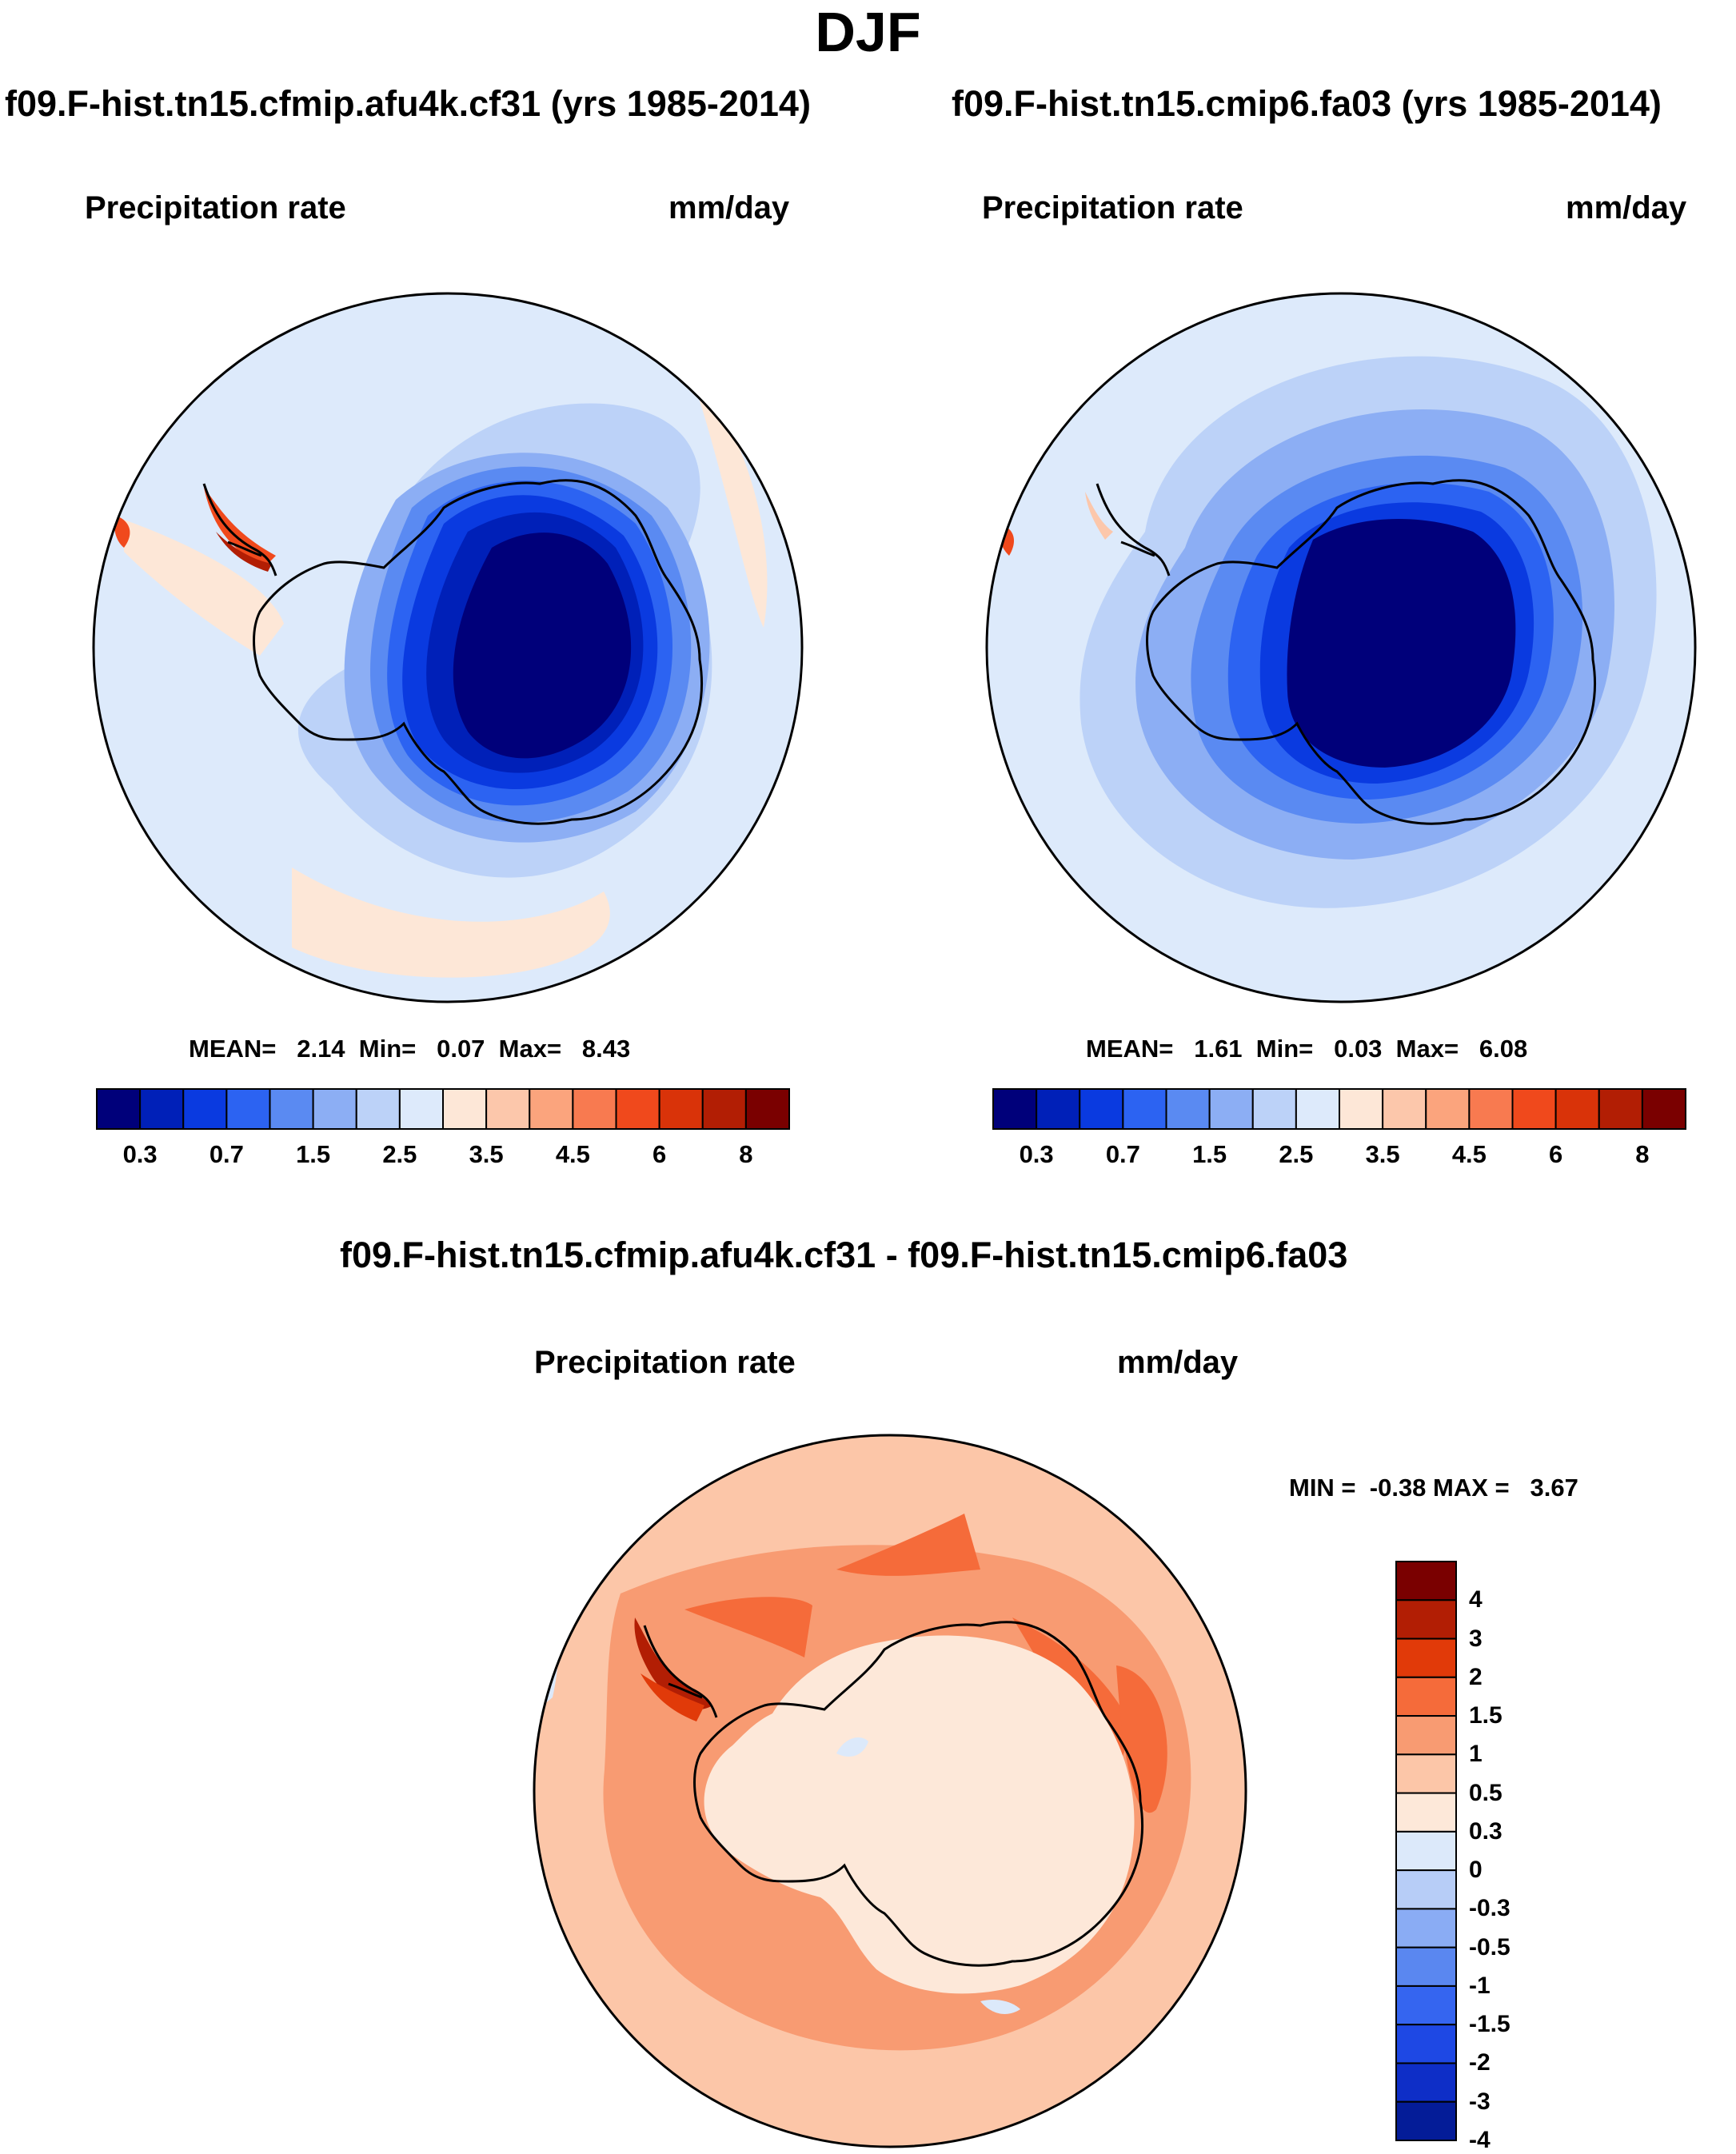  I want to click on panel1-stats: MEAN= 2.14 Min= 0.07 Max= 8.43, so click(410, 1049).